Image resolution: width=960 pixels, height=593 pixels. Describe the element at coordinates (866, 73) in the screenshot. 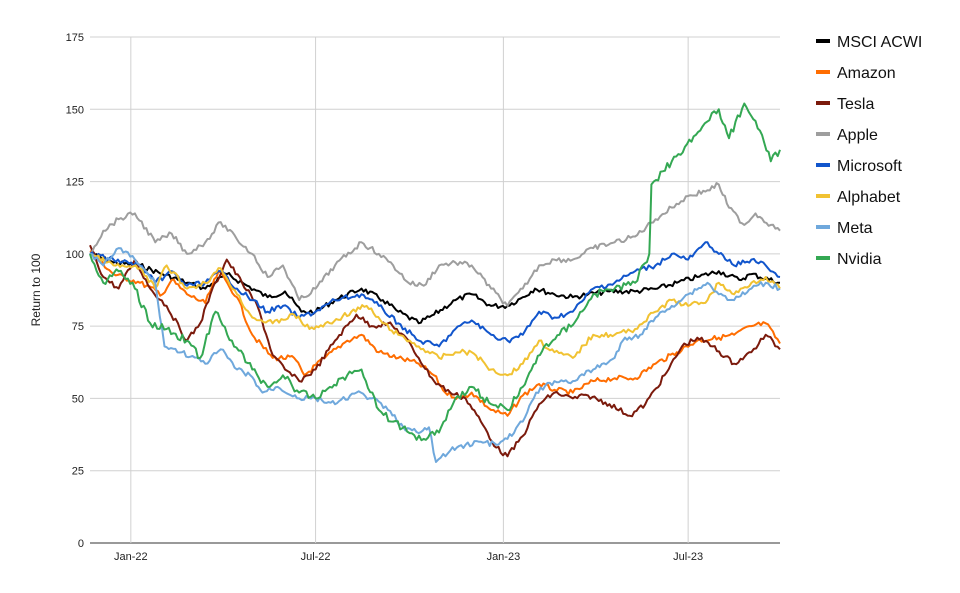

I see `legend-label: Amazon` at that location.